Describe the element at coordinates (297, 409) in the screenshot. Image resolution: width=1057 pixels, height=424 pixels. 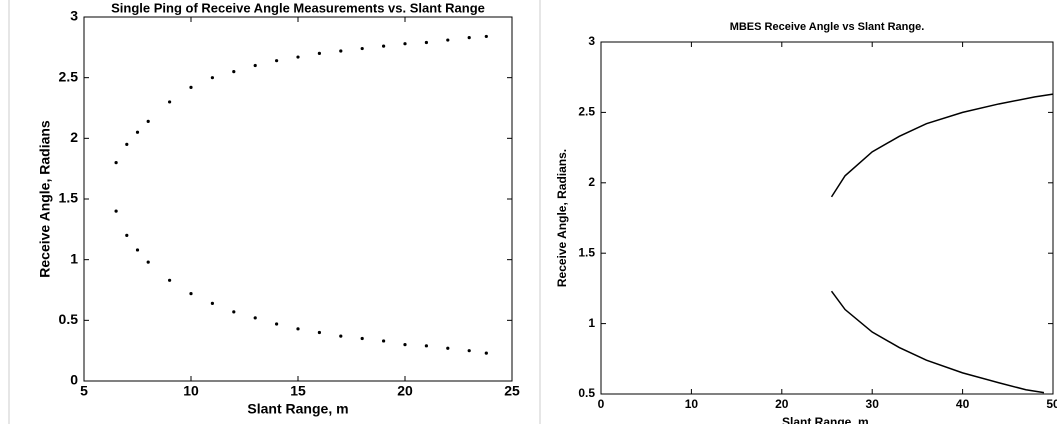
I see `x-axis-label: Slant Range, m` at that location.